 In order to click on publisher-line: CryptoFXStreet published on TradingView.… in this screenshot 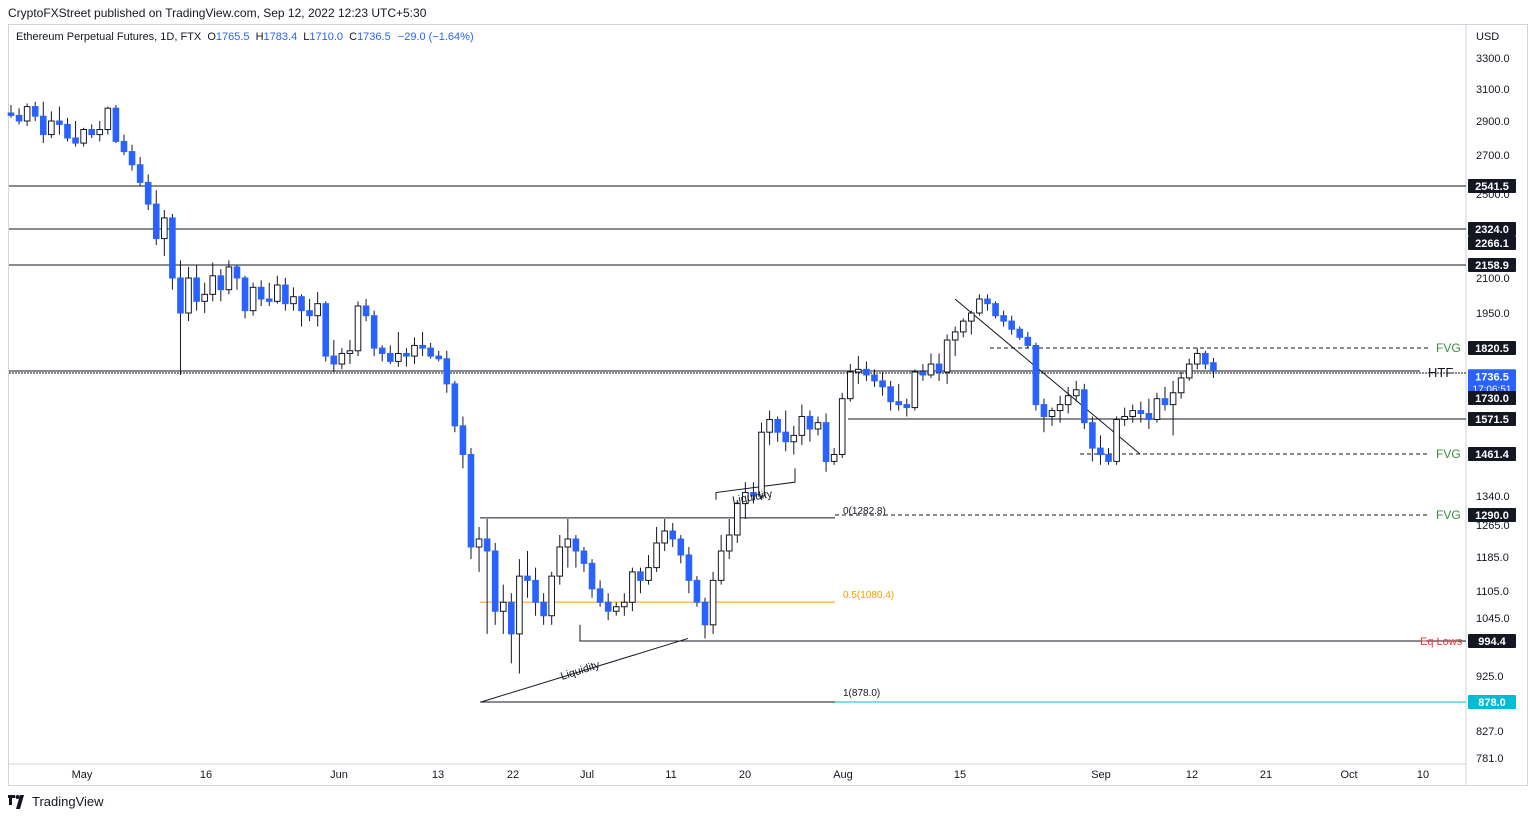, I will do `click(217, 13)`.